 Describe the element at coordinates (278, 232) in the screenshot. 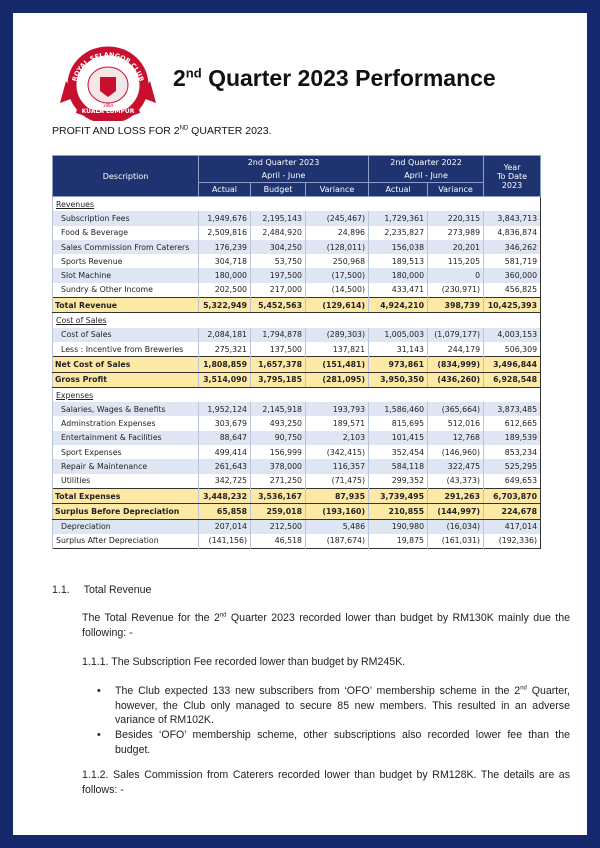

I see `cell: 2,484,920` at that location.